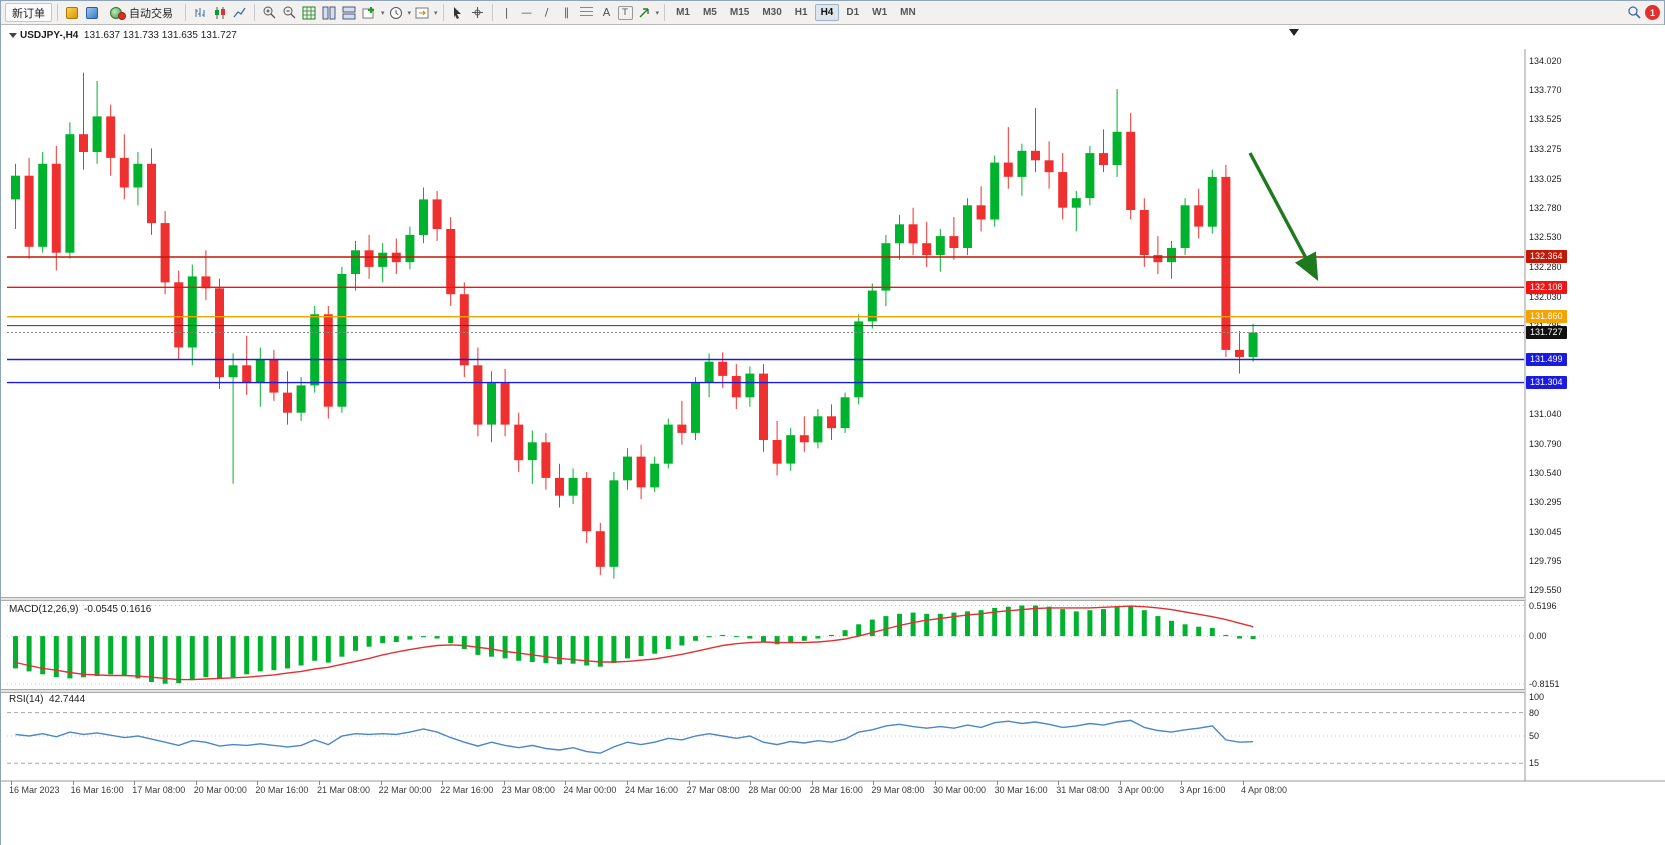 The image size is (1665, 845). Describe the element at coordinates (200, 13) in the screenshot. I see `bar-chart-icon` at that location.